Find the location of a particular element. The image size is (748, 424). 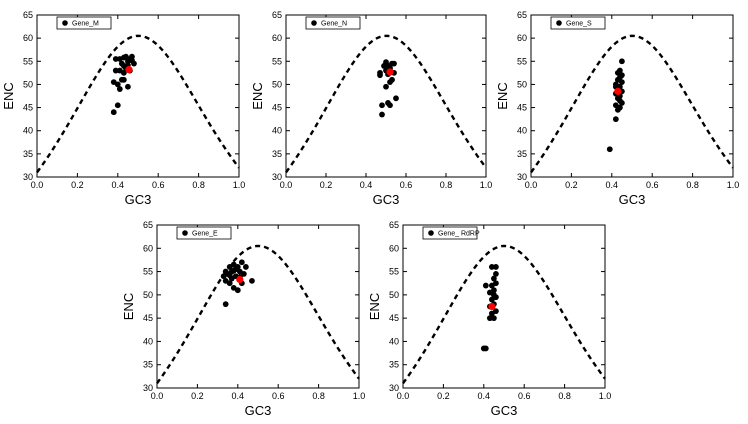

legend-label: Gene_S is located at coordinates (579, 24).